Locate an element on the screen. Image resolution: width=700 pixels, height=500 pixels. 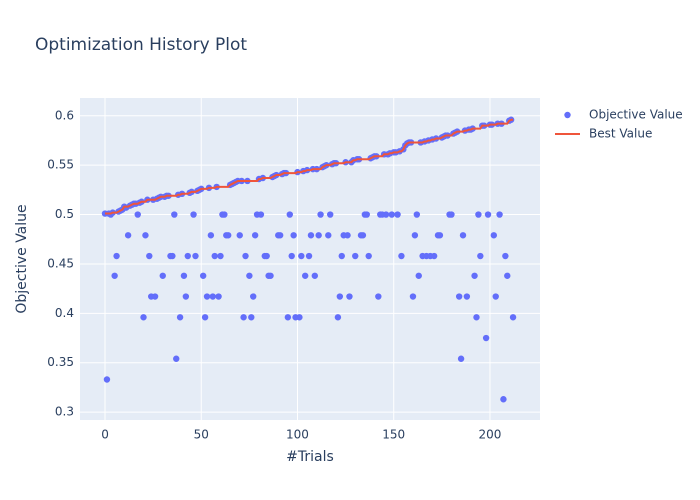
x-tick-label: 100 is located at coordinates (297, 435).